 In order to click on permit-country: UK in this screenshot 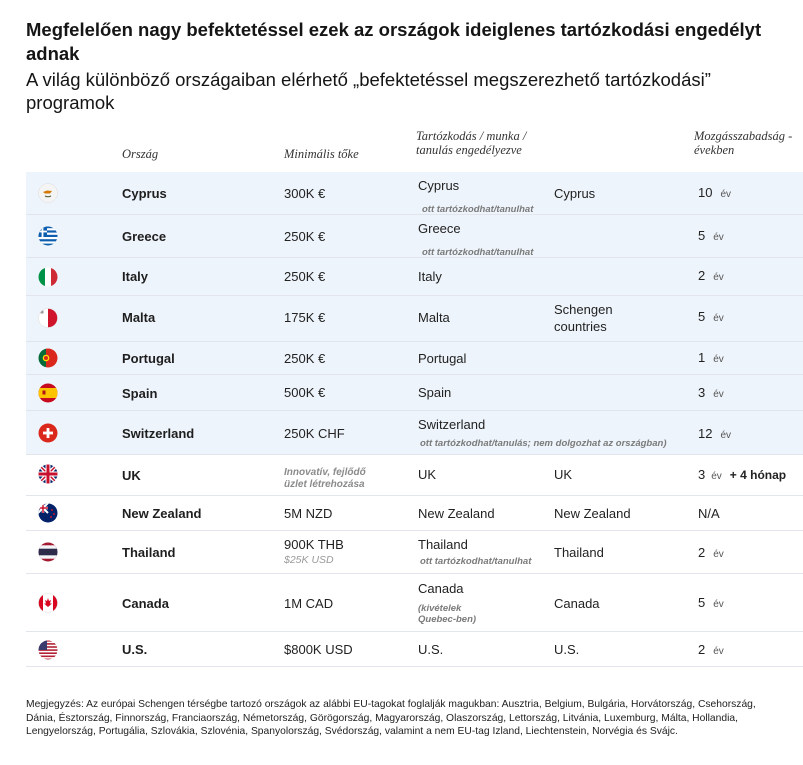, I will do `click(427, 474)`.